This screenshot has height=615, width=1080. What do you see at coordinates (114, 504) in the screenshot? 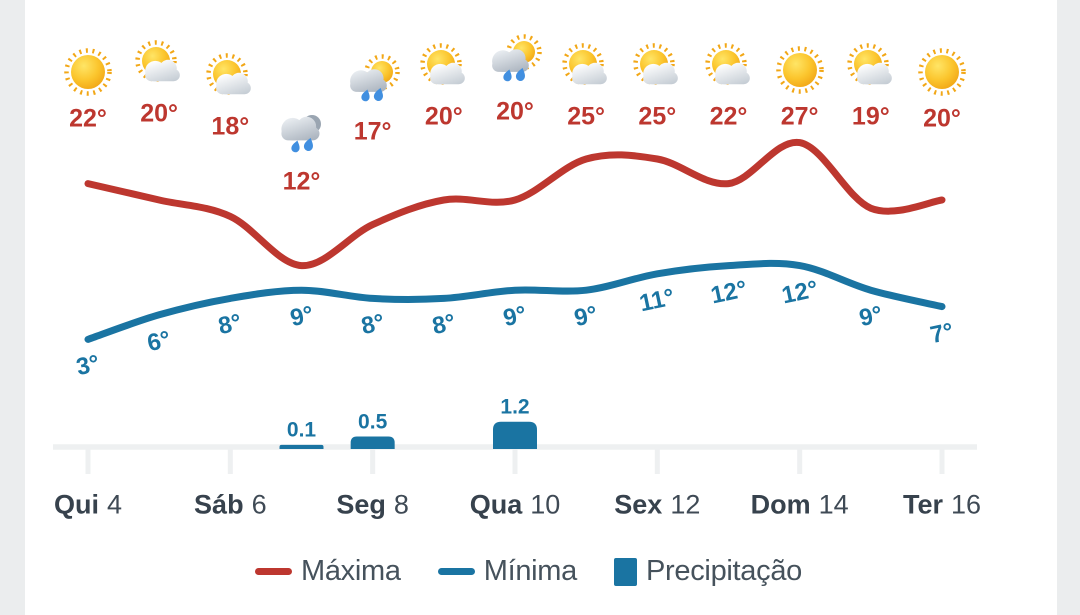
I see `day-number: 4` at bounding box center [114, 504].